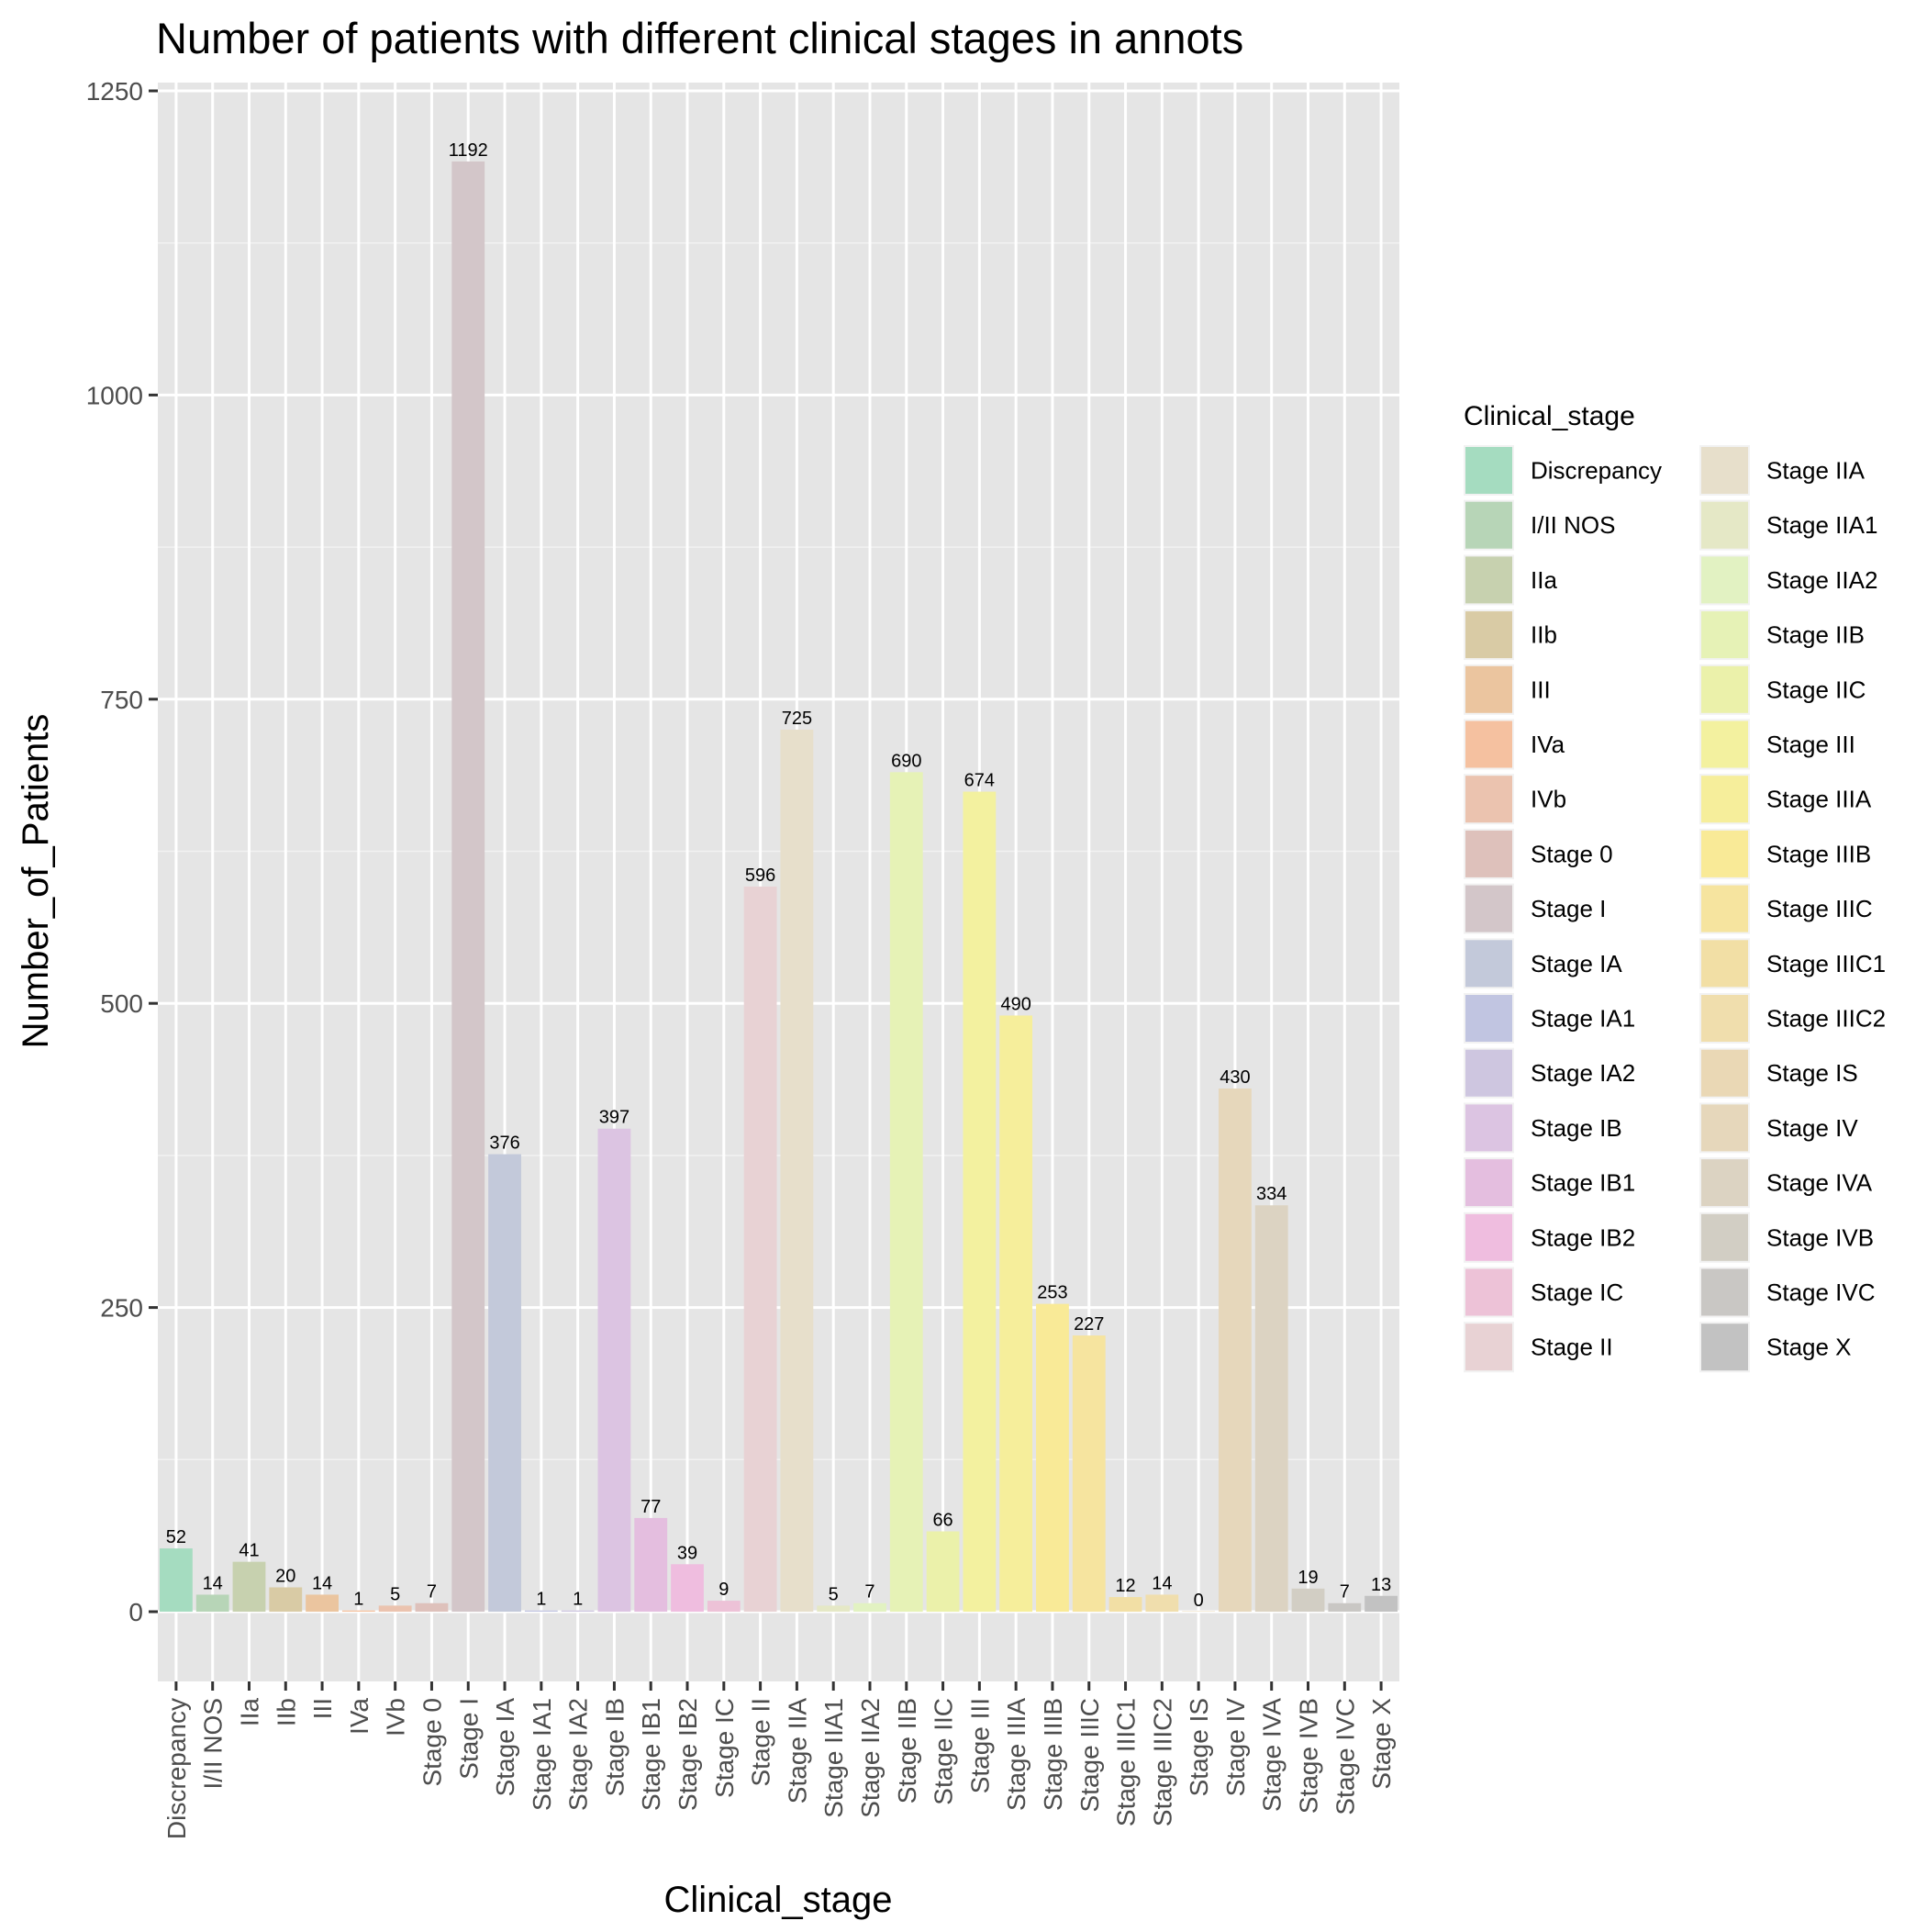 Image resolution: width=1927 pixels, height=1932 pixels. What do you see at coordinates (980, 1745) in the screenshot?
I see `x-tick-label: Stage III` at bounding box center [980, 1745].